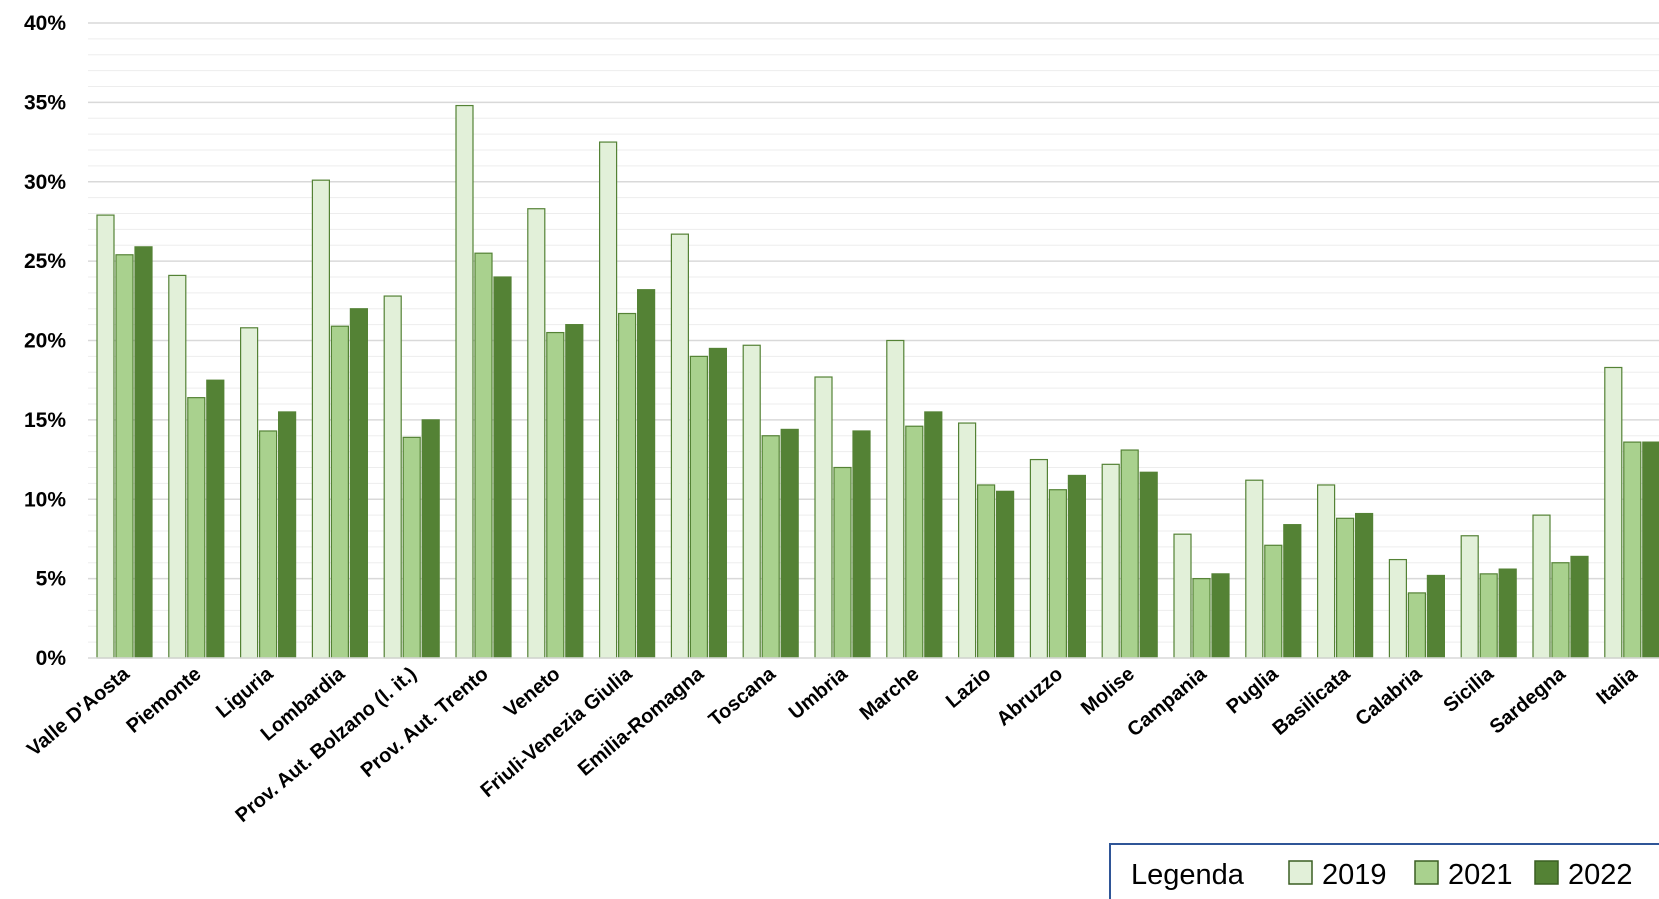  I want to click on legend-label-2021: 2021, so click(1480, 875).